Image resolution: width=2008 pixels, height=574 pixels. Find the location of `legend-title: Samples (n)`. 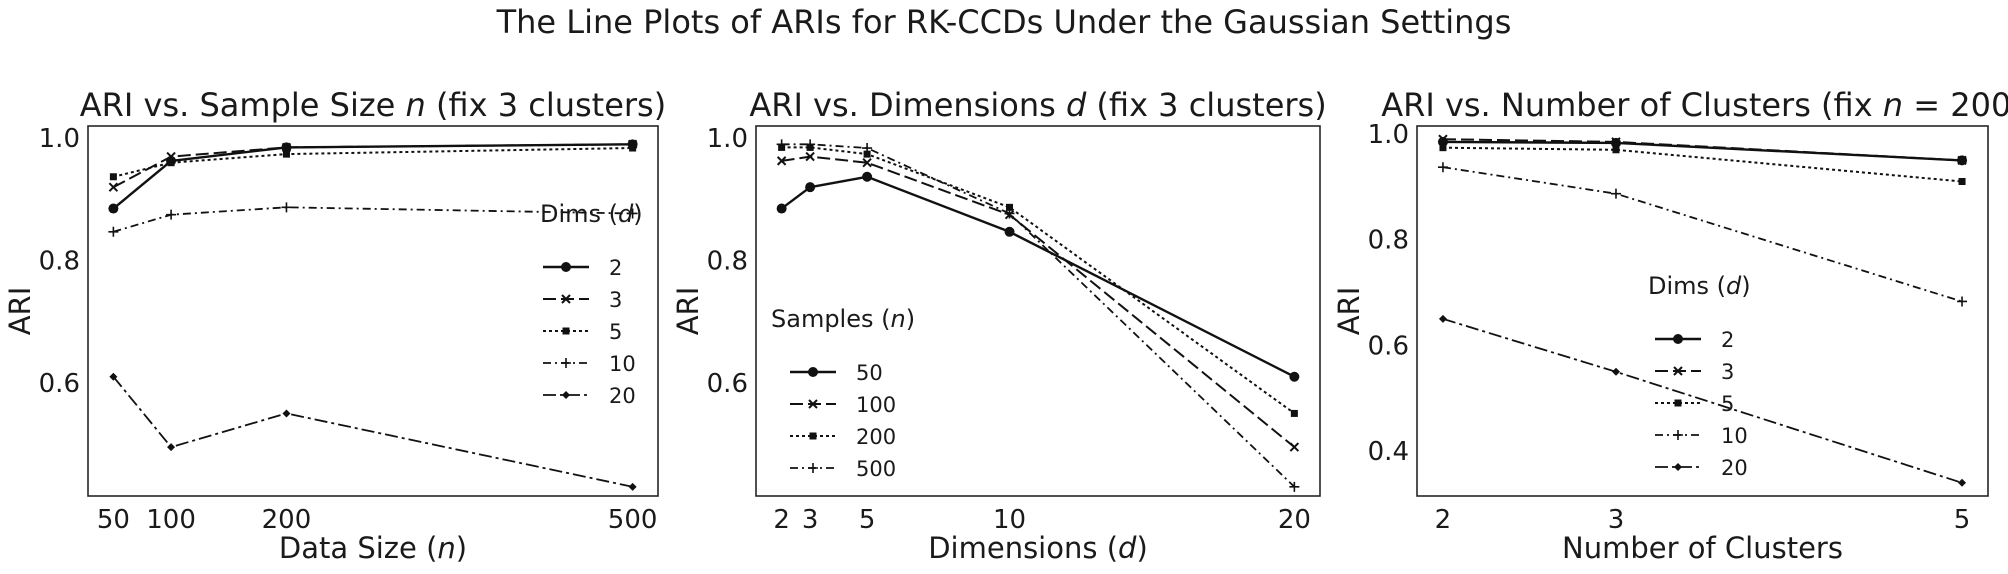

legend-title: Samples (n) is located at coordinates (843, 319).